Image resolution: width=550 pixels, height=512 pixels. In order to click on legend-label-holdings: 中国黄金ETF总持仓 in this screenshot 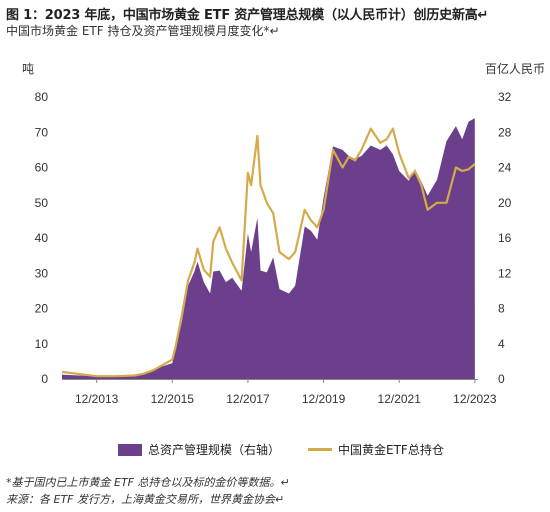, I will do `click(391, 450)`.